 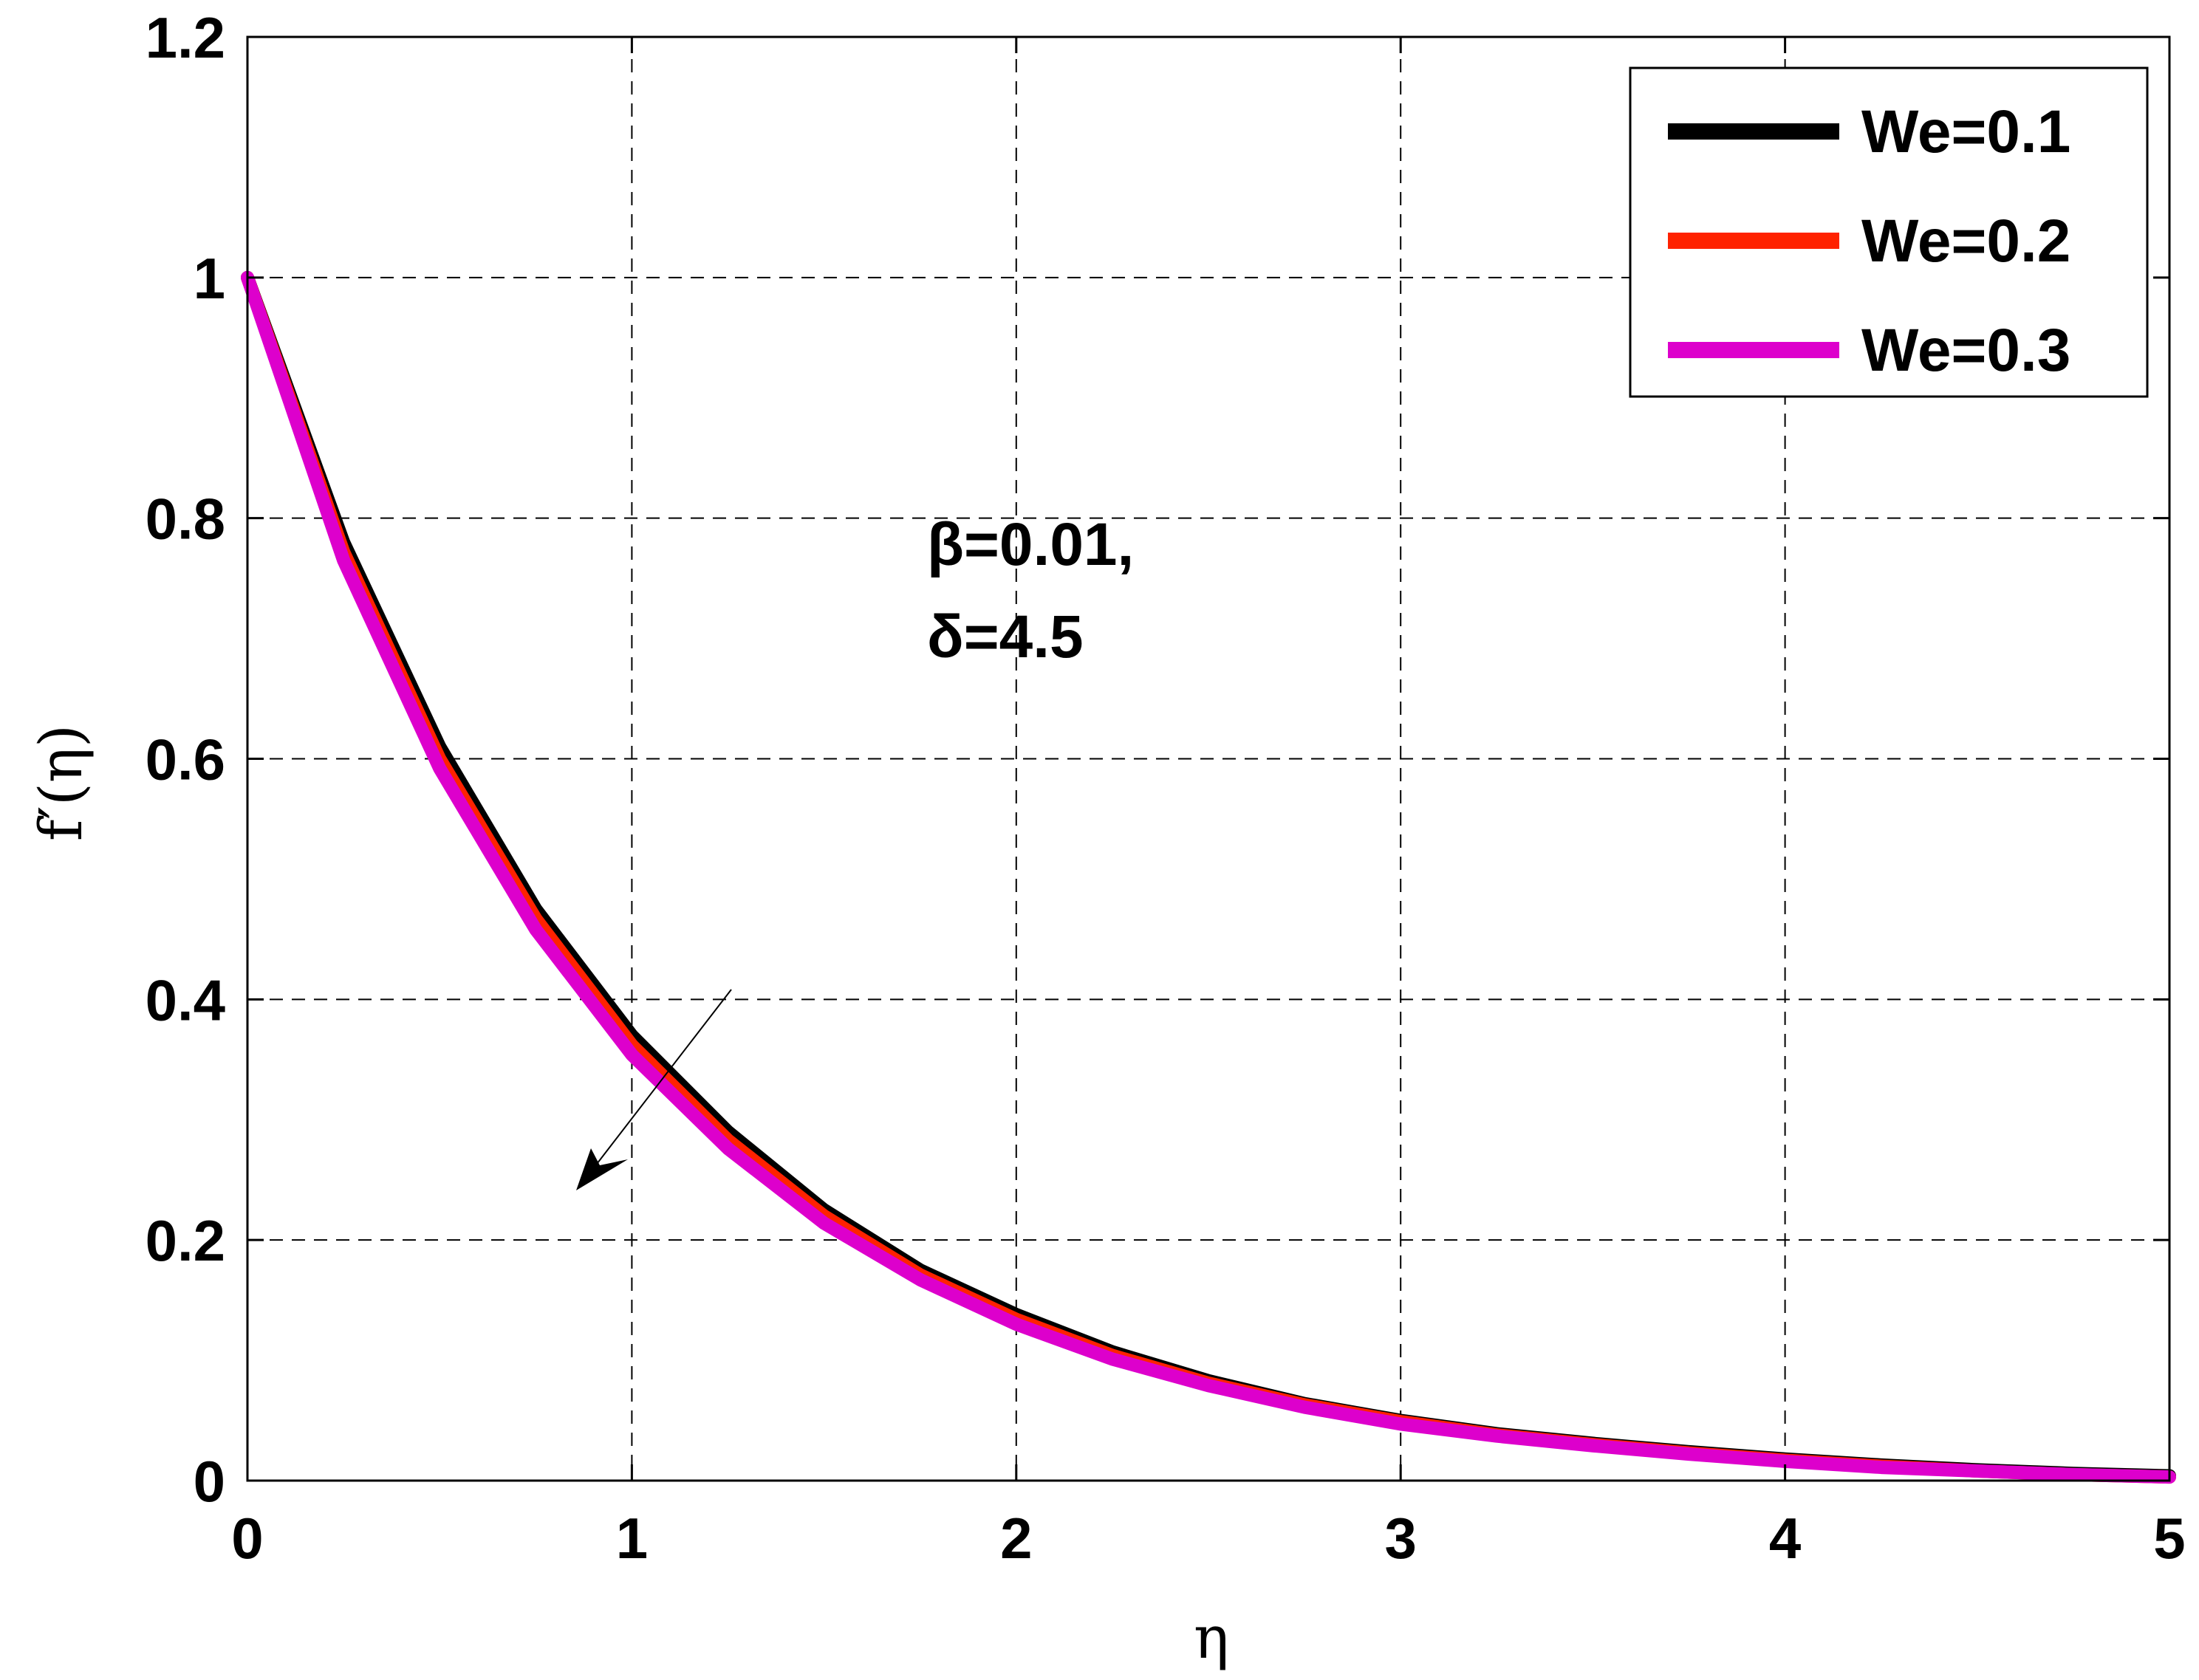 I want to click on annotation: β=0.01, δ=4.5, so click(x=1030, y=591).